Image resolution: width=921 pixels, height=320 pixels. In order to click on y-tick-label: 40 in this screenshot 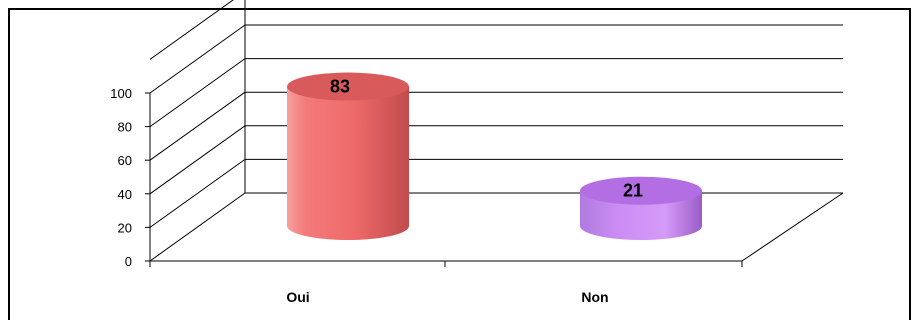, I will do `click(125, 194)`.